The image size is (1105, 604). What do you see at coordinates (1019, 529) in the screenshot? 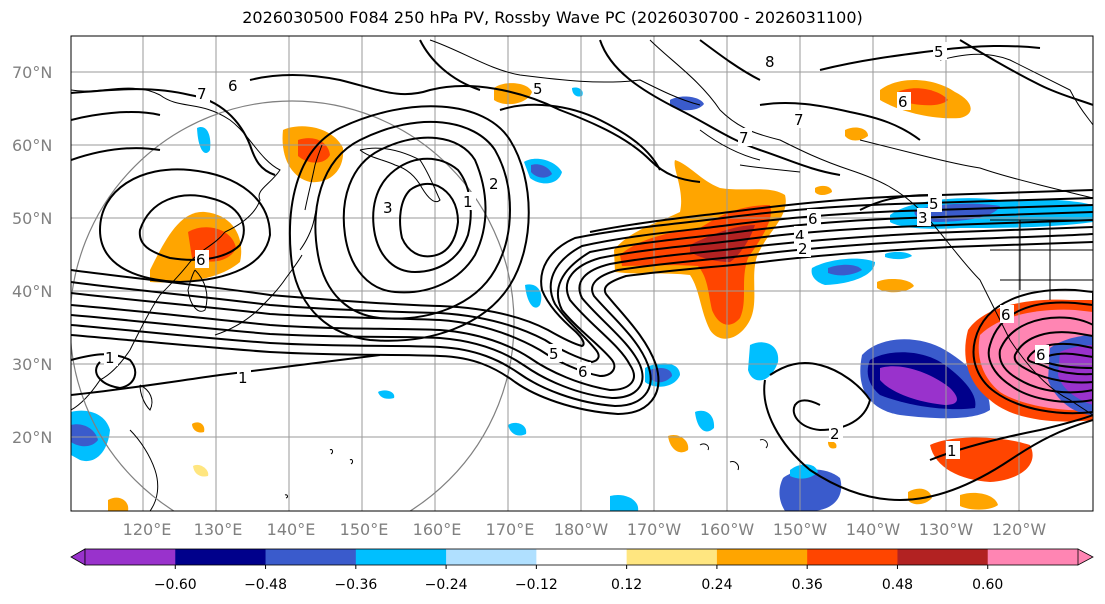
I see `lon-label: 120°W` at bounding box center [1019, 529].